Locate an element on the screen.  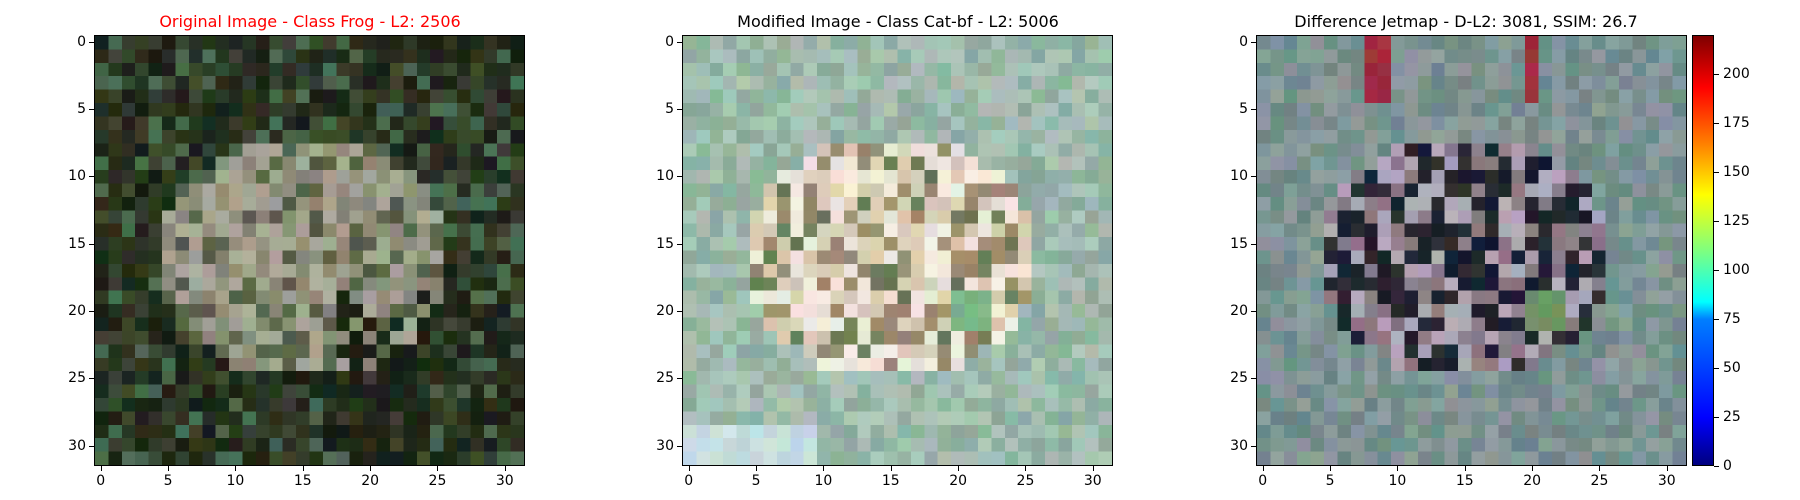
colorbar-tick-label: 50 is located at coordinates (1732, 368).